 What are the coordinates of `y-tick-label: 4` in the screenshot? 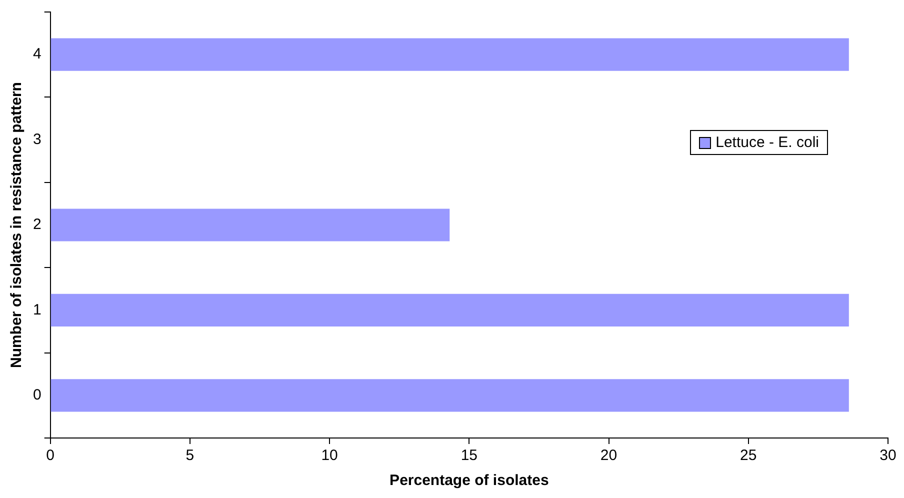 It's located at (37, 54).